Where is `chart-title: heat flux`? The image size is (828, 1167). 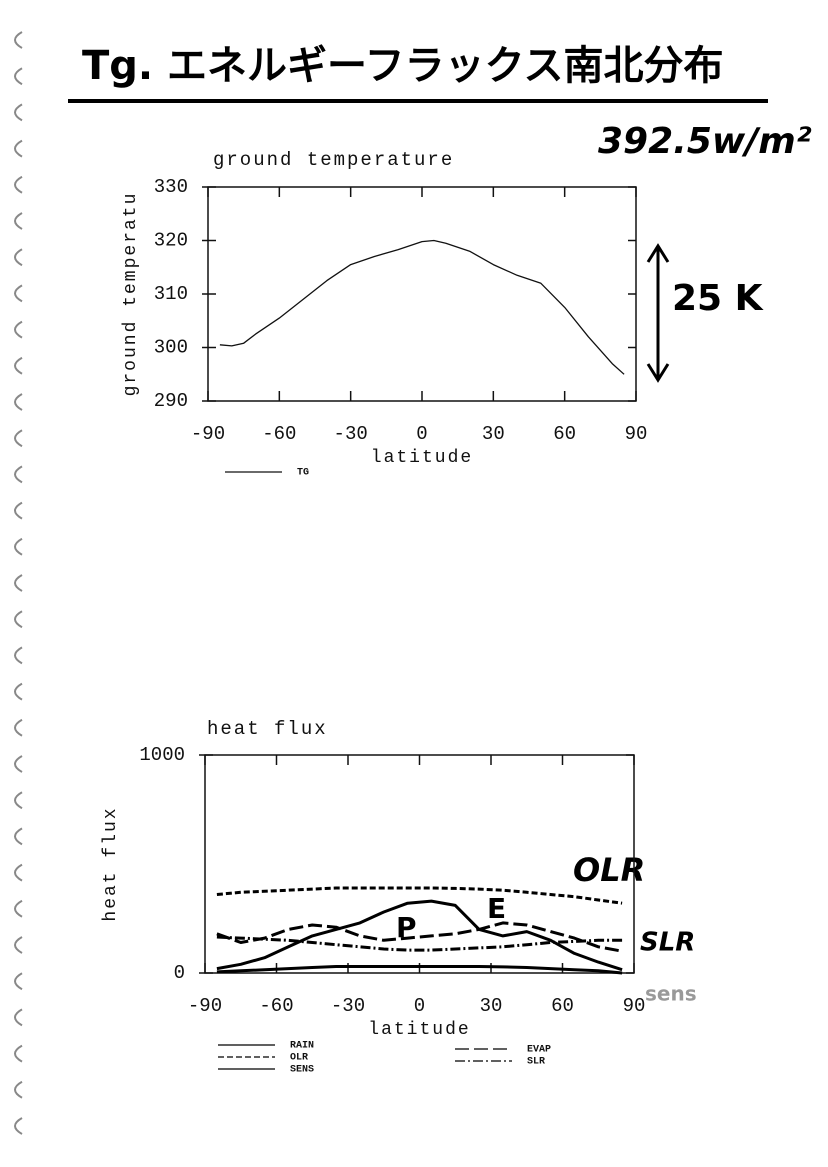
chart-title: heat flux is located at coordinates (267, 729).